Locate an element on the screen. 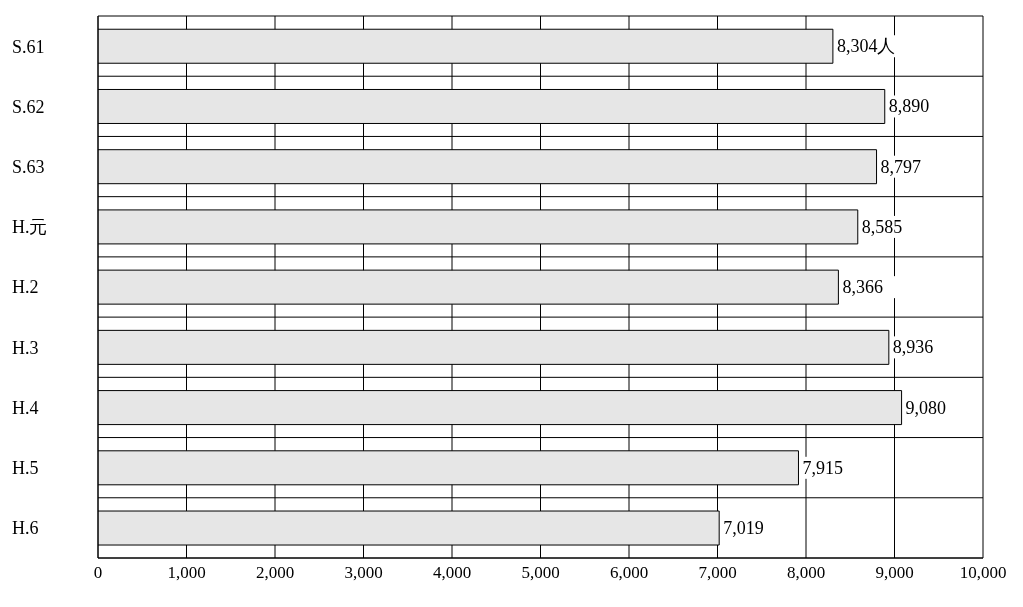  x-tick-label: 2,000 is located at coordinates (275, 573).